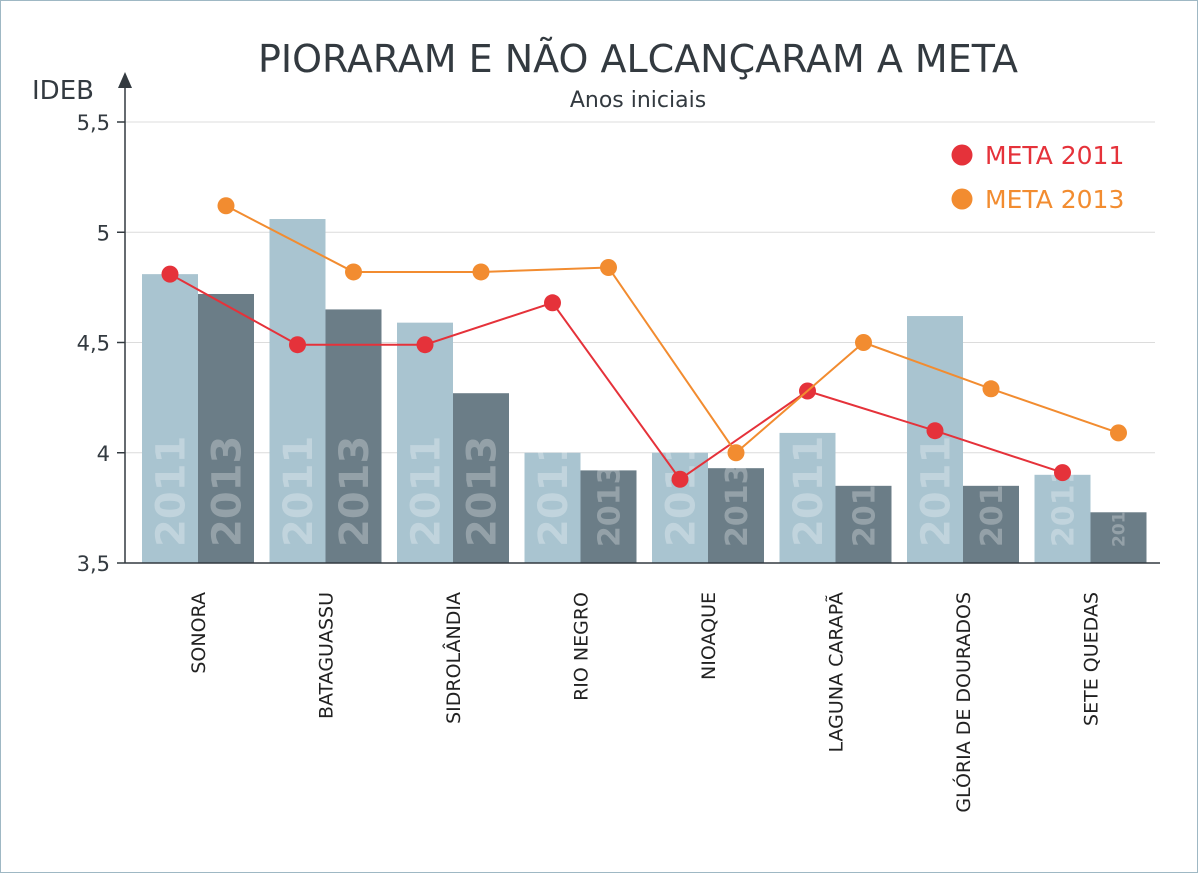  I want to click on y-tick-label: 5, so click(103, 233).